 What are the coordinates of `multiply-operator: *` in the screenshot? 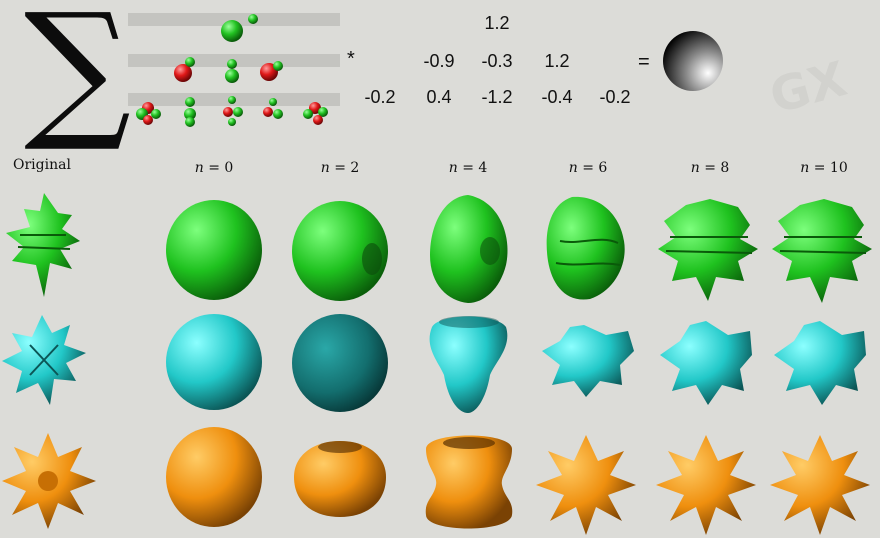 It's located at (351, 59).